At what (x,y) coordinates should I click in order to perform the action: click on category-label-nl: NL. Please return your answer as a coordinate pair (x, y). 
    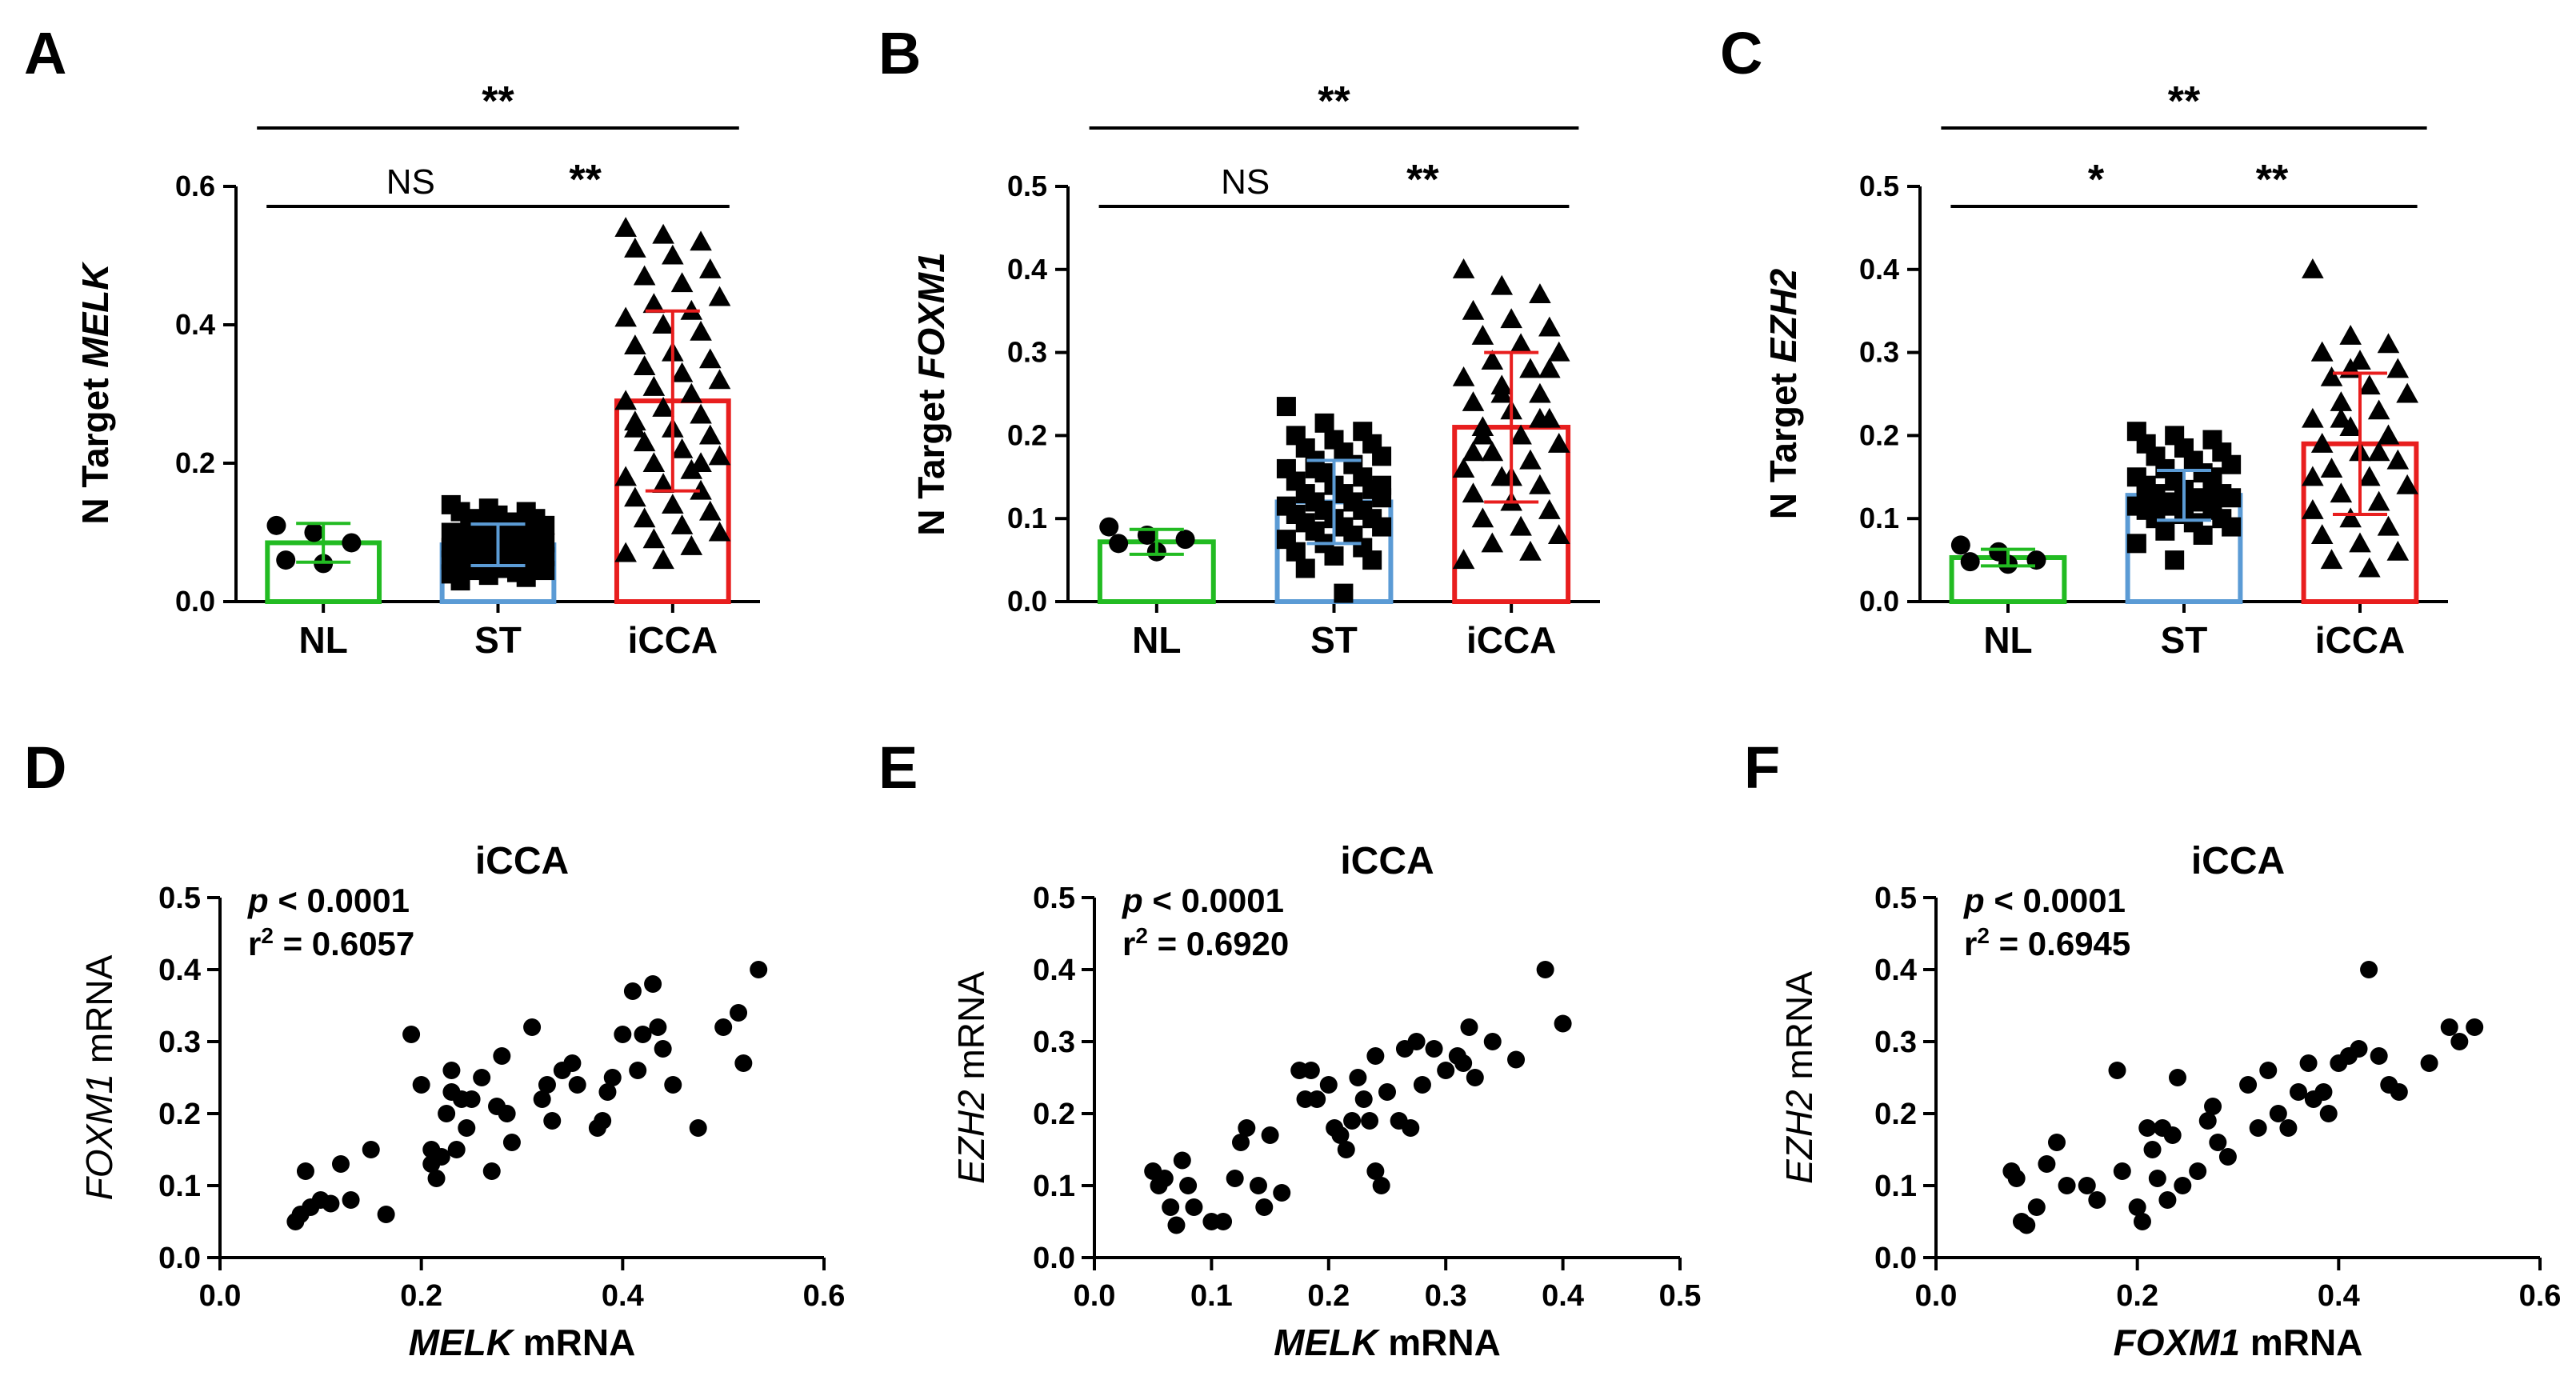
    Looking at the image, I should click on (1156, 640).